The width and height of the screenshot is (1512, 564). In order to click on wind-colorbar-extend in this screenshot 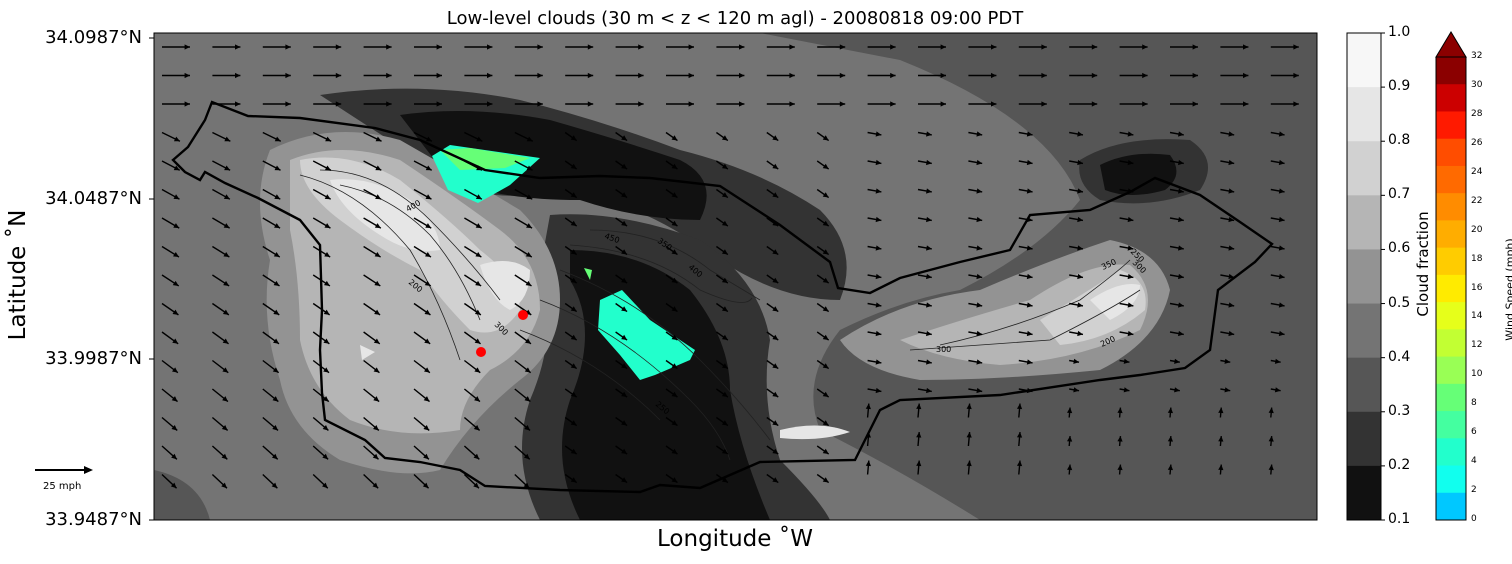, I will do `click(1451, 44)`.